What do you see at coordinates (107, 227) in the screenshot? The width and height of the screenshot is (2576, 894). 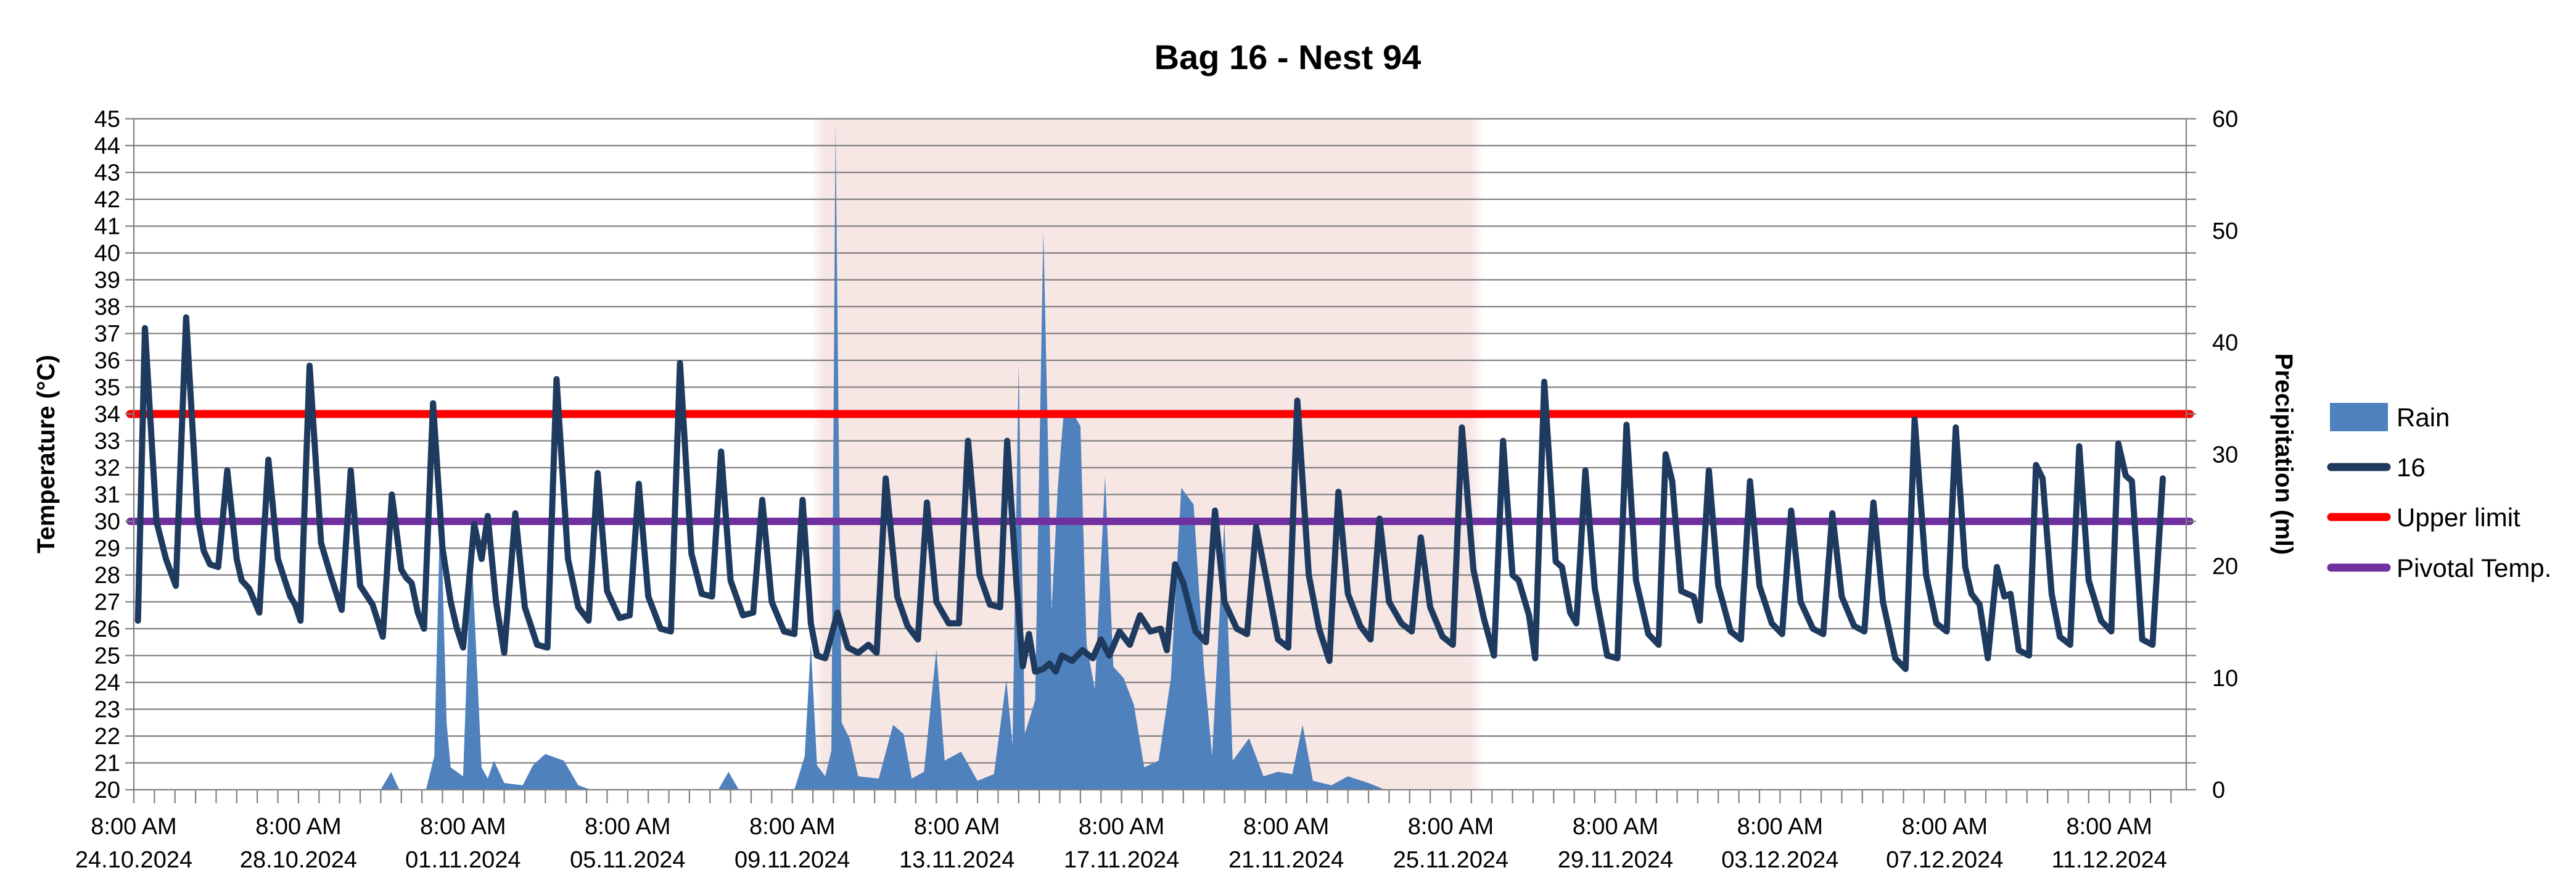 I see `left-tick-label: 41` at bounding box center [107, 227].